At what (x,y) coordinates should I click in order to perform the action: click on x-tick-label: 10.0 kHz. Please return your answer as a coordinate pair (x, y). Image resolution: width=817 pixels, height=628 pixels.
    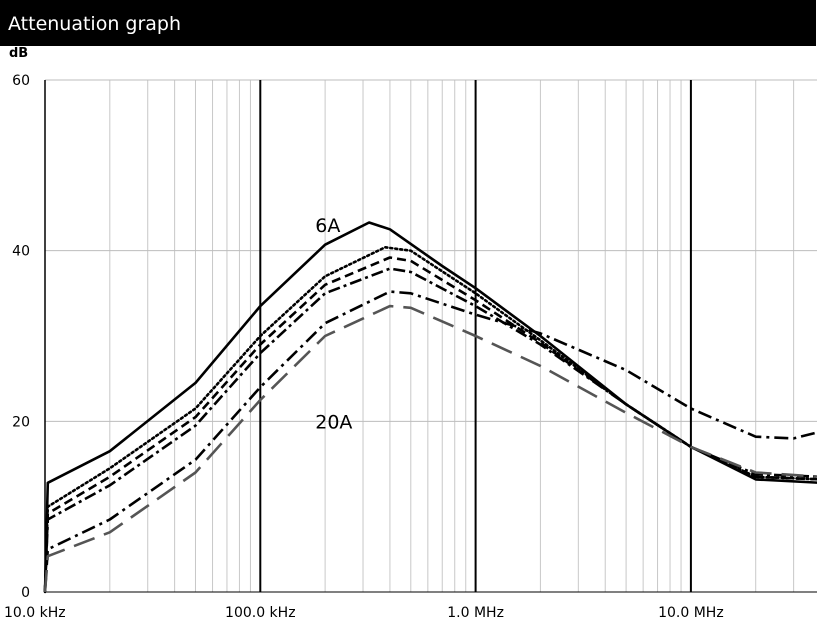
    Looking at the image, I should click on (35, 613).